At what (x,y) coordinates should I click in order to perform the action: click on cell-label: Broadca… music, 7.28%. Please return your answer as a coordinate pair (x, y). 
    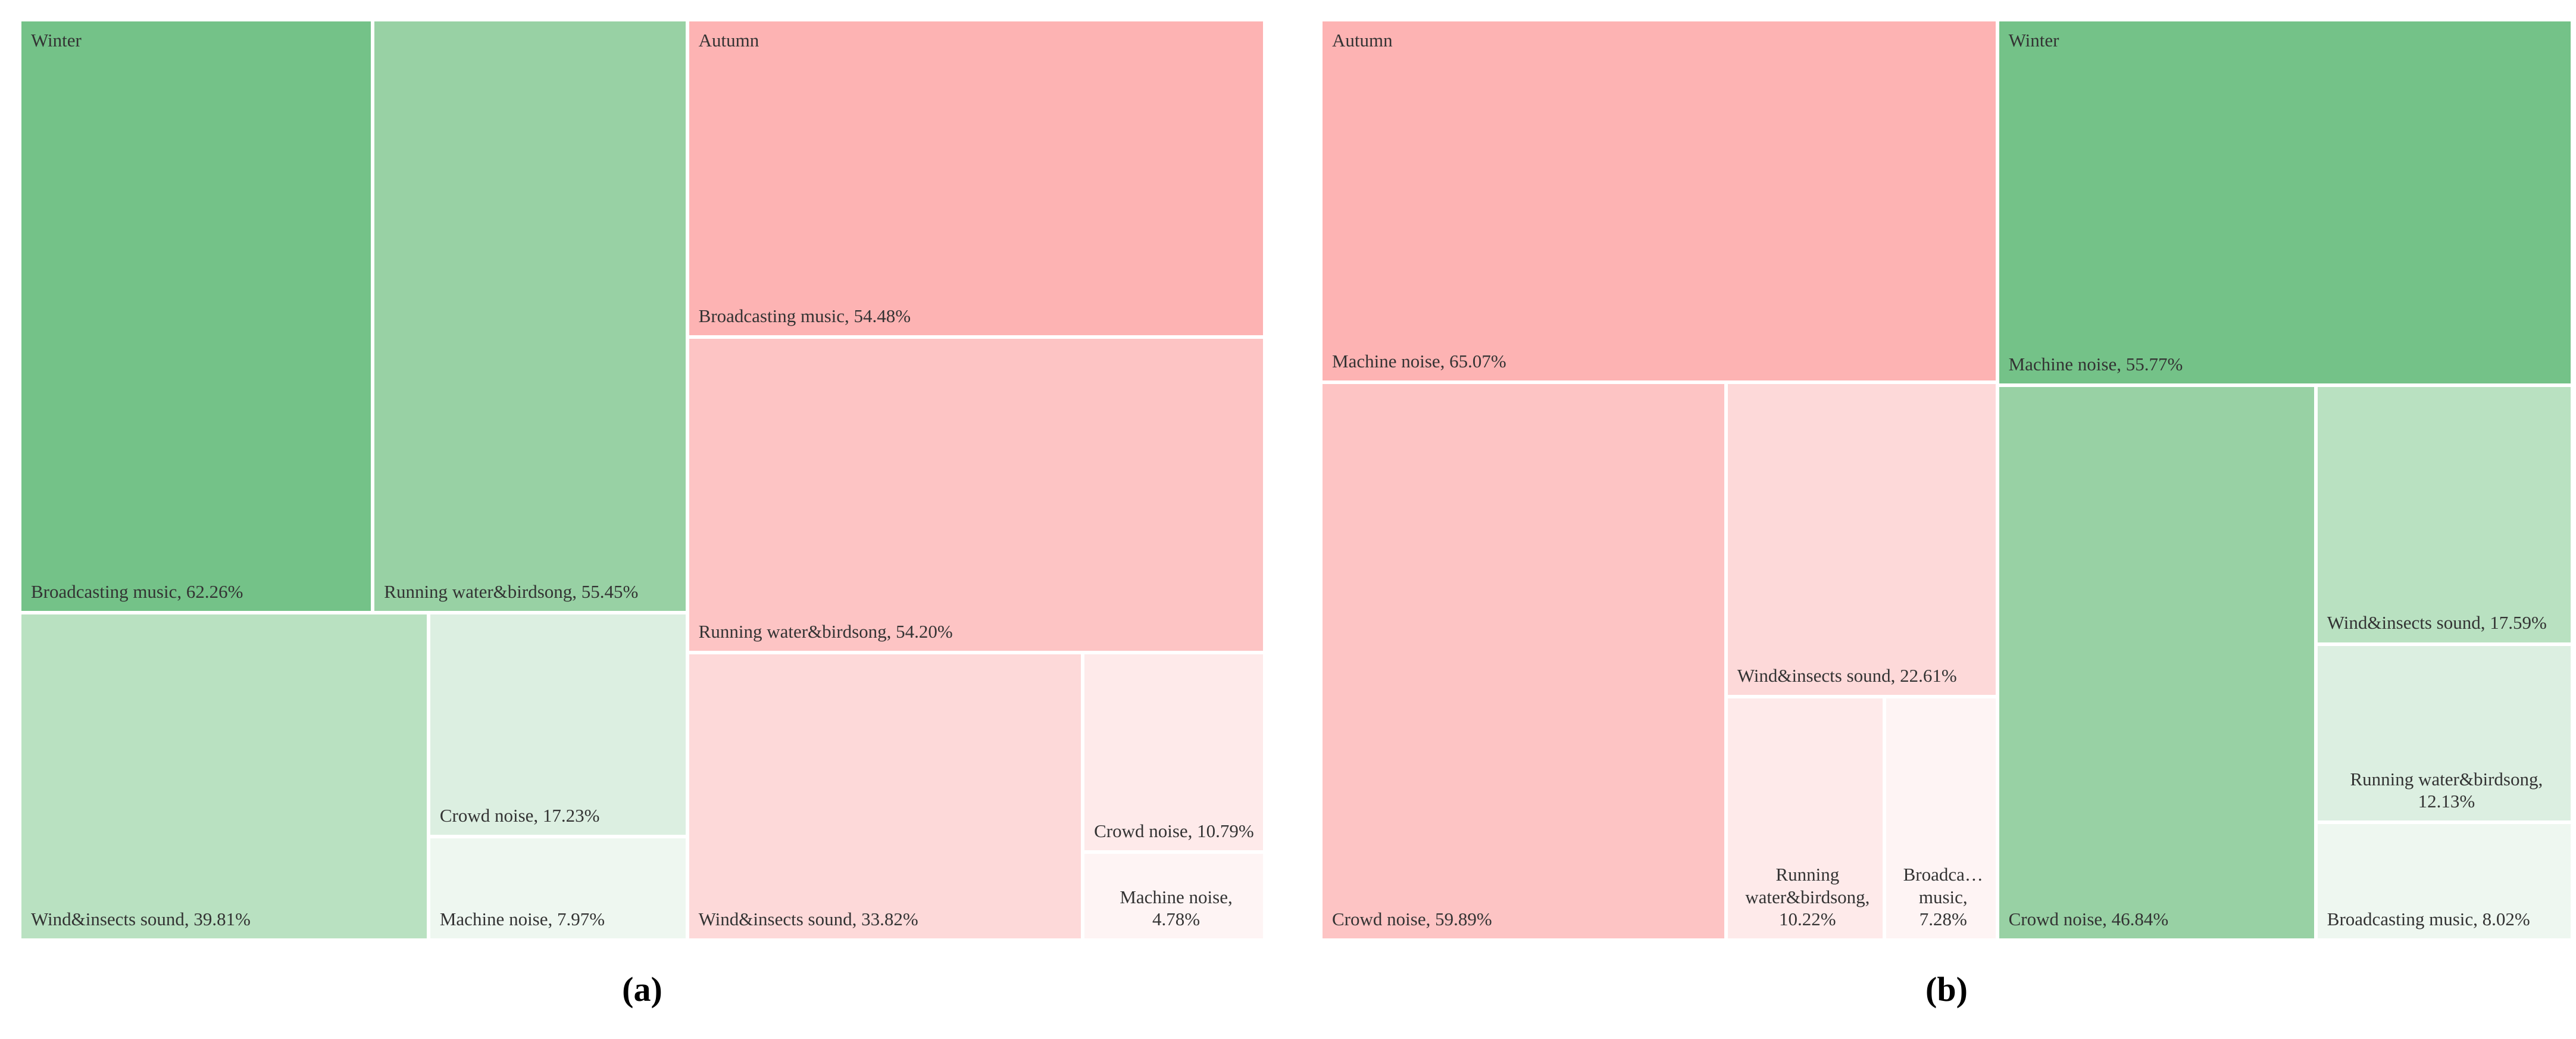
    Looking at the image, I should click on (1943, 897).